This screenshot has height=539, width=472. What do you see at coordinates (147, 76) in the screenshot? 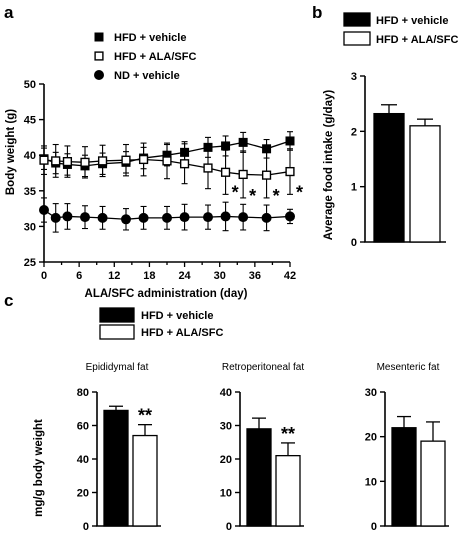
I see `panel-a-legend-label: ND + vehicle` at bounding box center [147, 76].